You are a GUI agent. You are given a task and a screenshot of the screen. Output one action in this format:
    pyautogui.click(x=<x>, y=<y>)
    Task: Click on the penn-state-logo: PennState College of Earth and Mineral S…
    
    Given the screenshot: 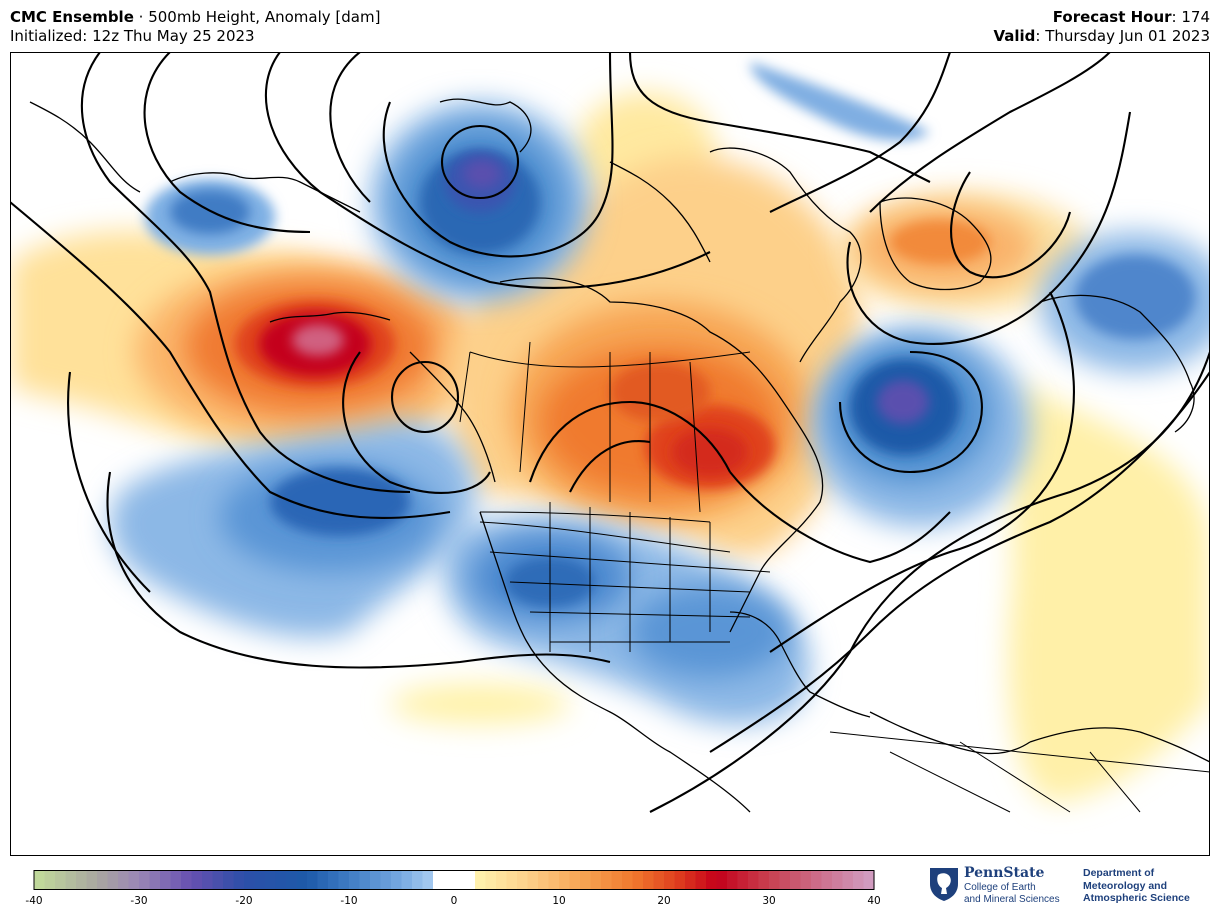 What is the action you would take?
    pyautogui.click(x=1071, y=889)
    